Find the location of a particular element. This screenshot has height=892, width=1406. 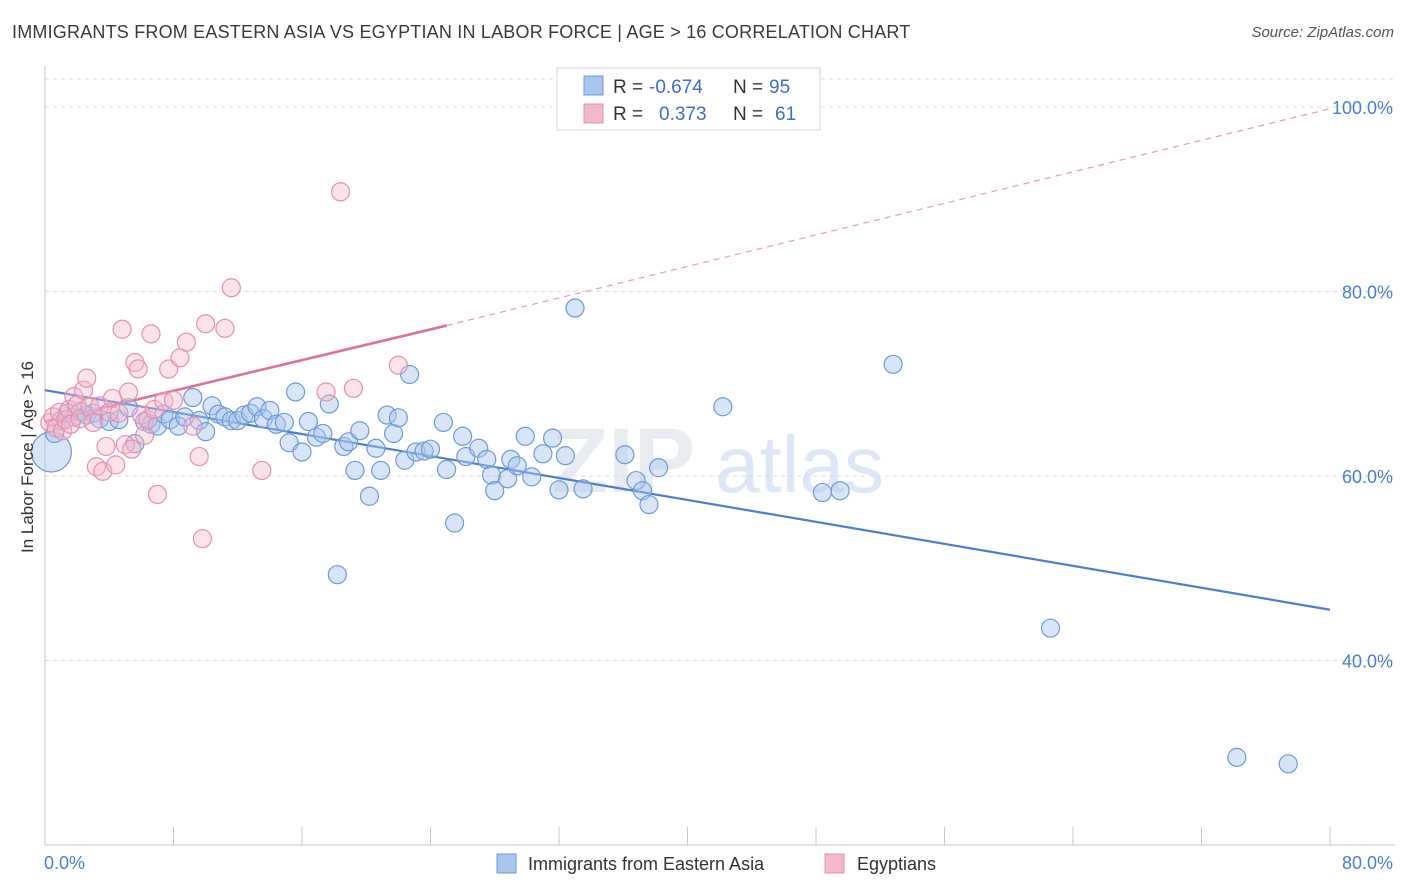

x-tick-labels: 0.0% 80.0% is located at coordinates (718, 863).